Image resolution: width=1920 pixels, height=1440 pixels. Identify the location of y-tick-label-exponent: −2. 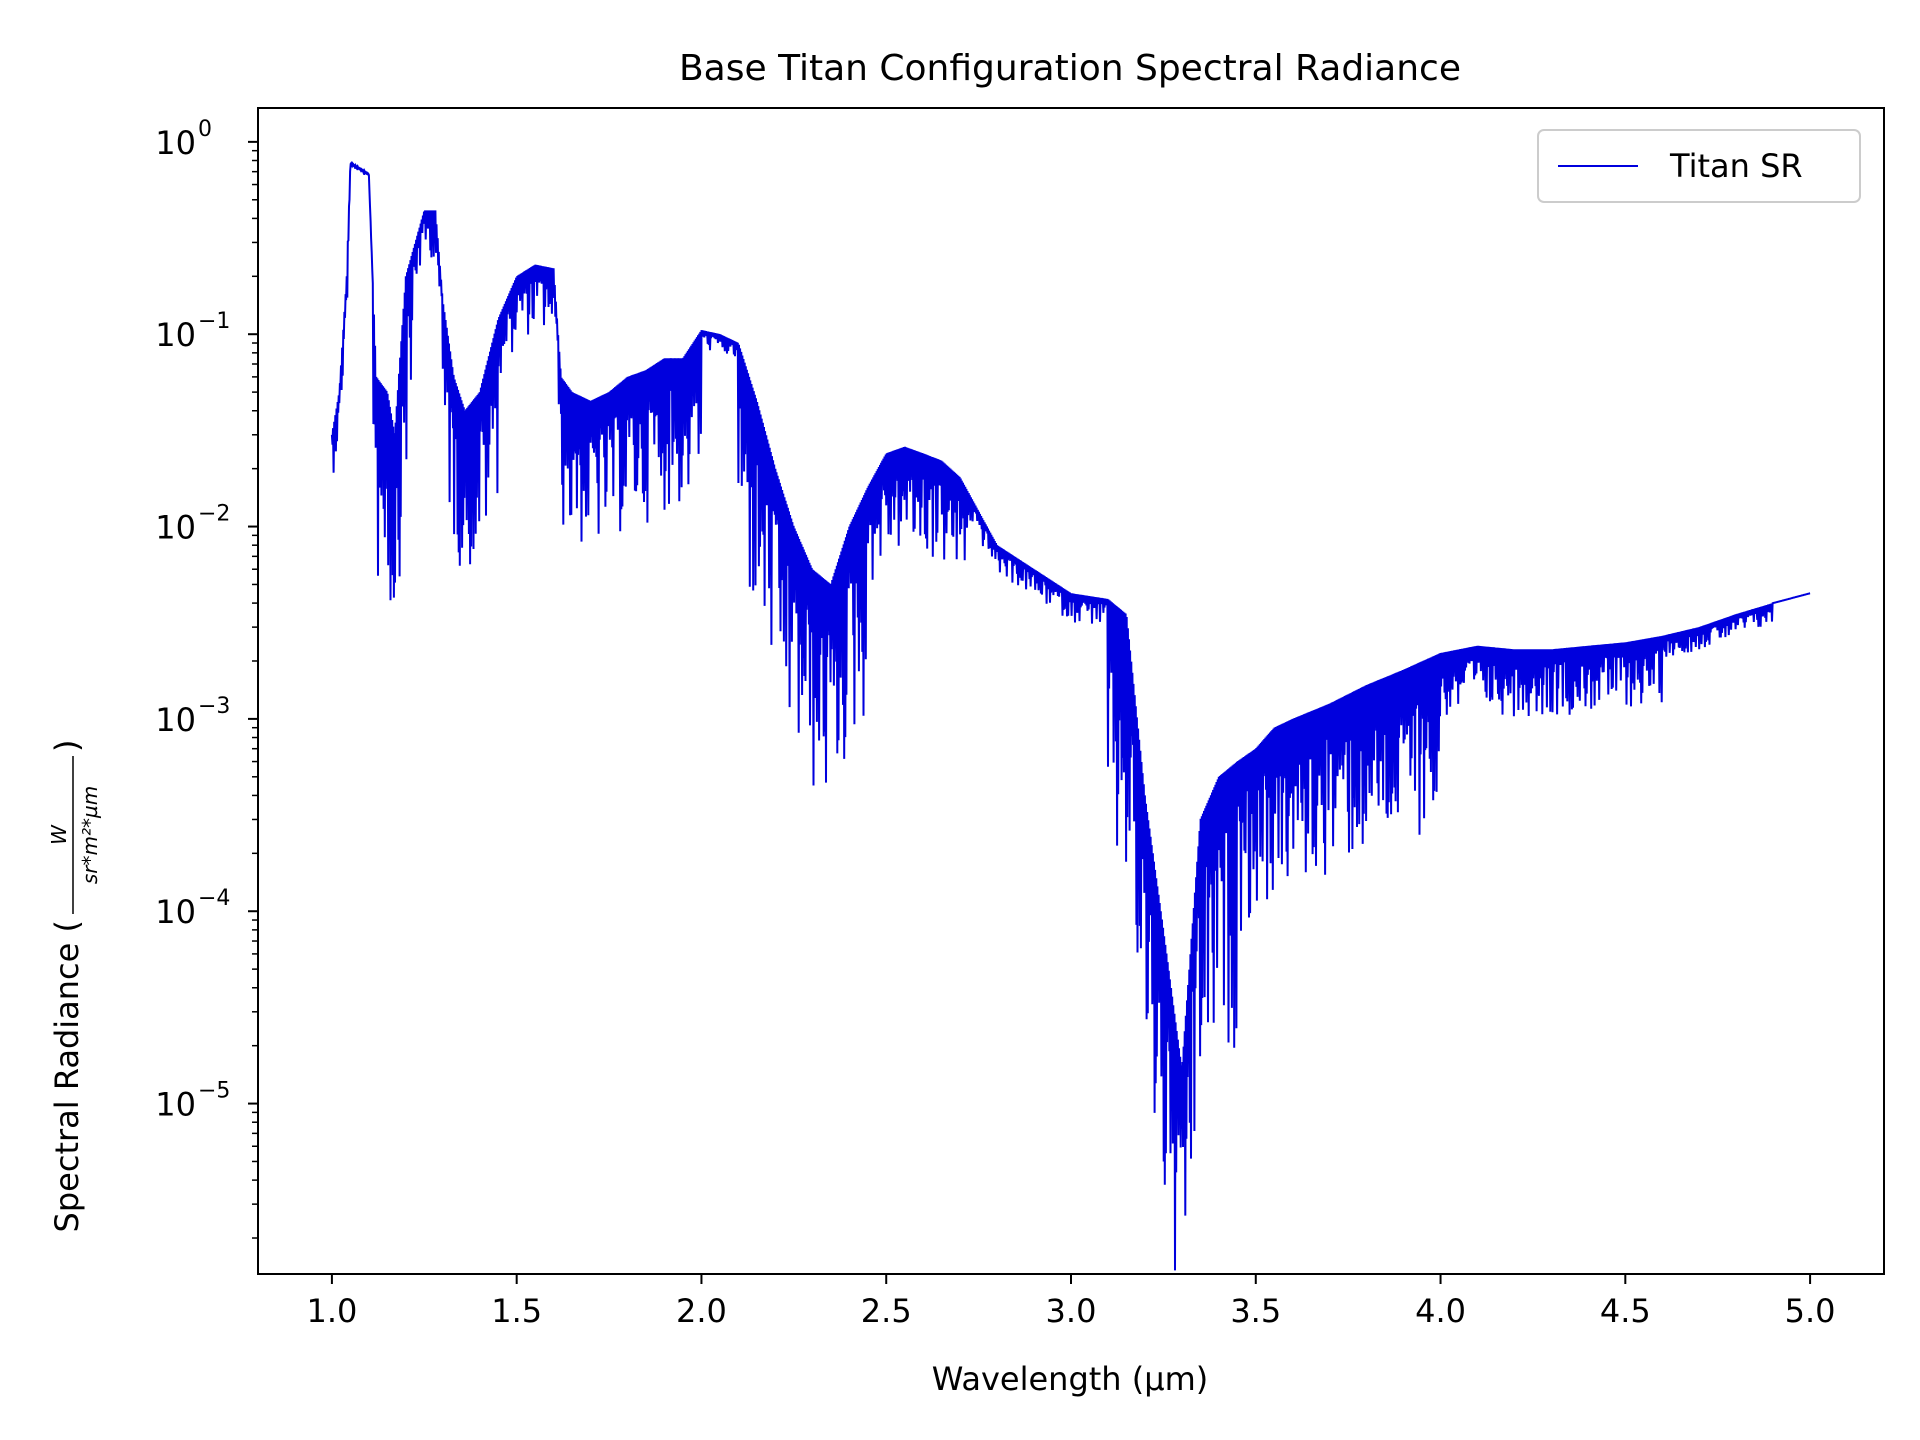
(214, 514).